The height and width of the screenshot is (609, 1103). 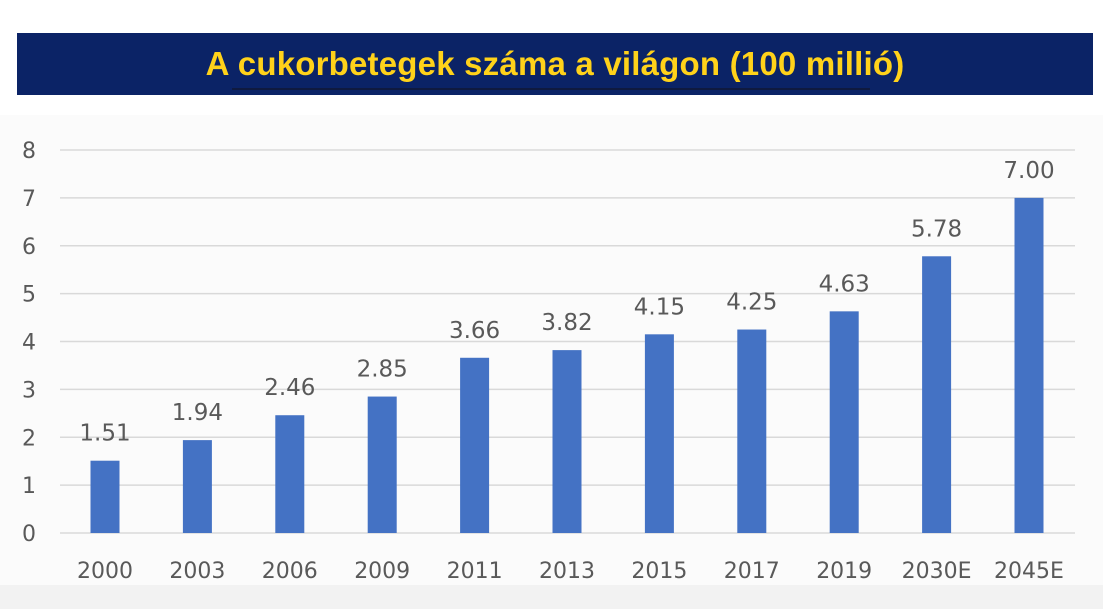 I want to click on x-tick-label: 2015, so click(x=659, y=571).